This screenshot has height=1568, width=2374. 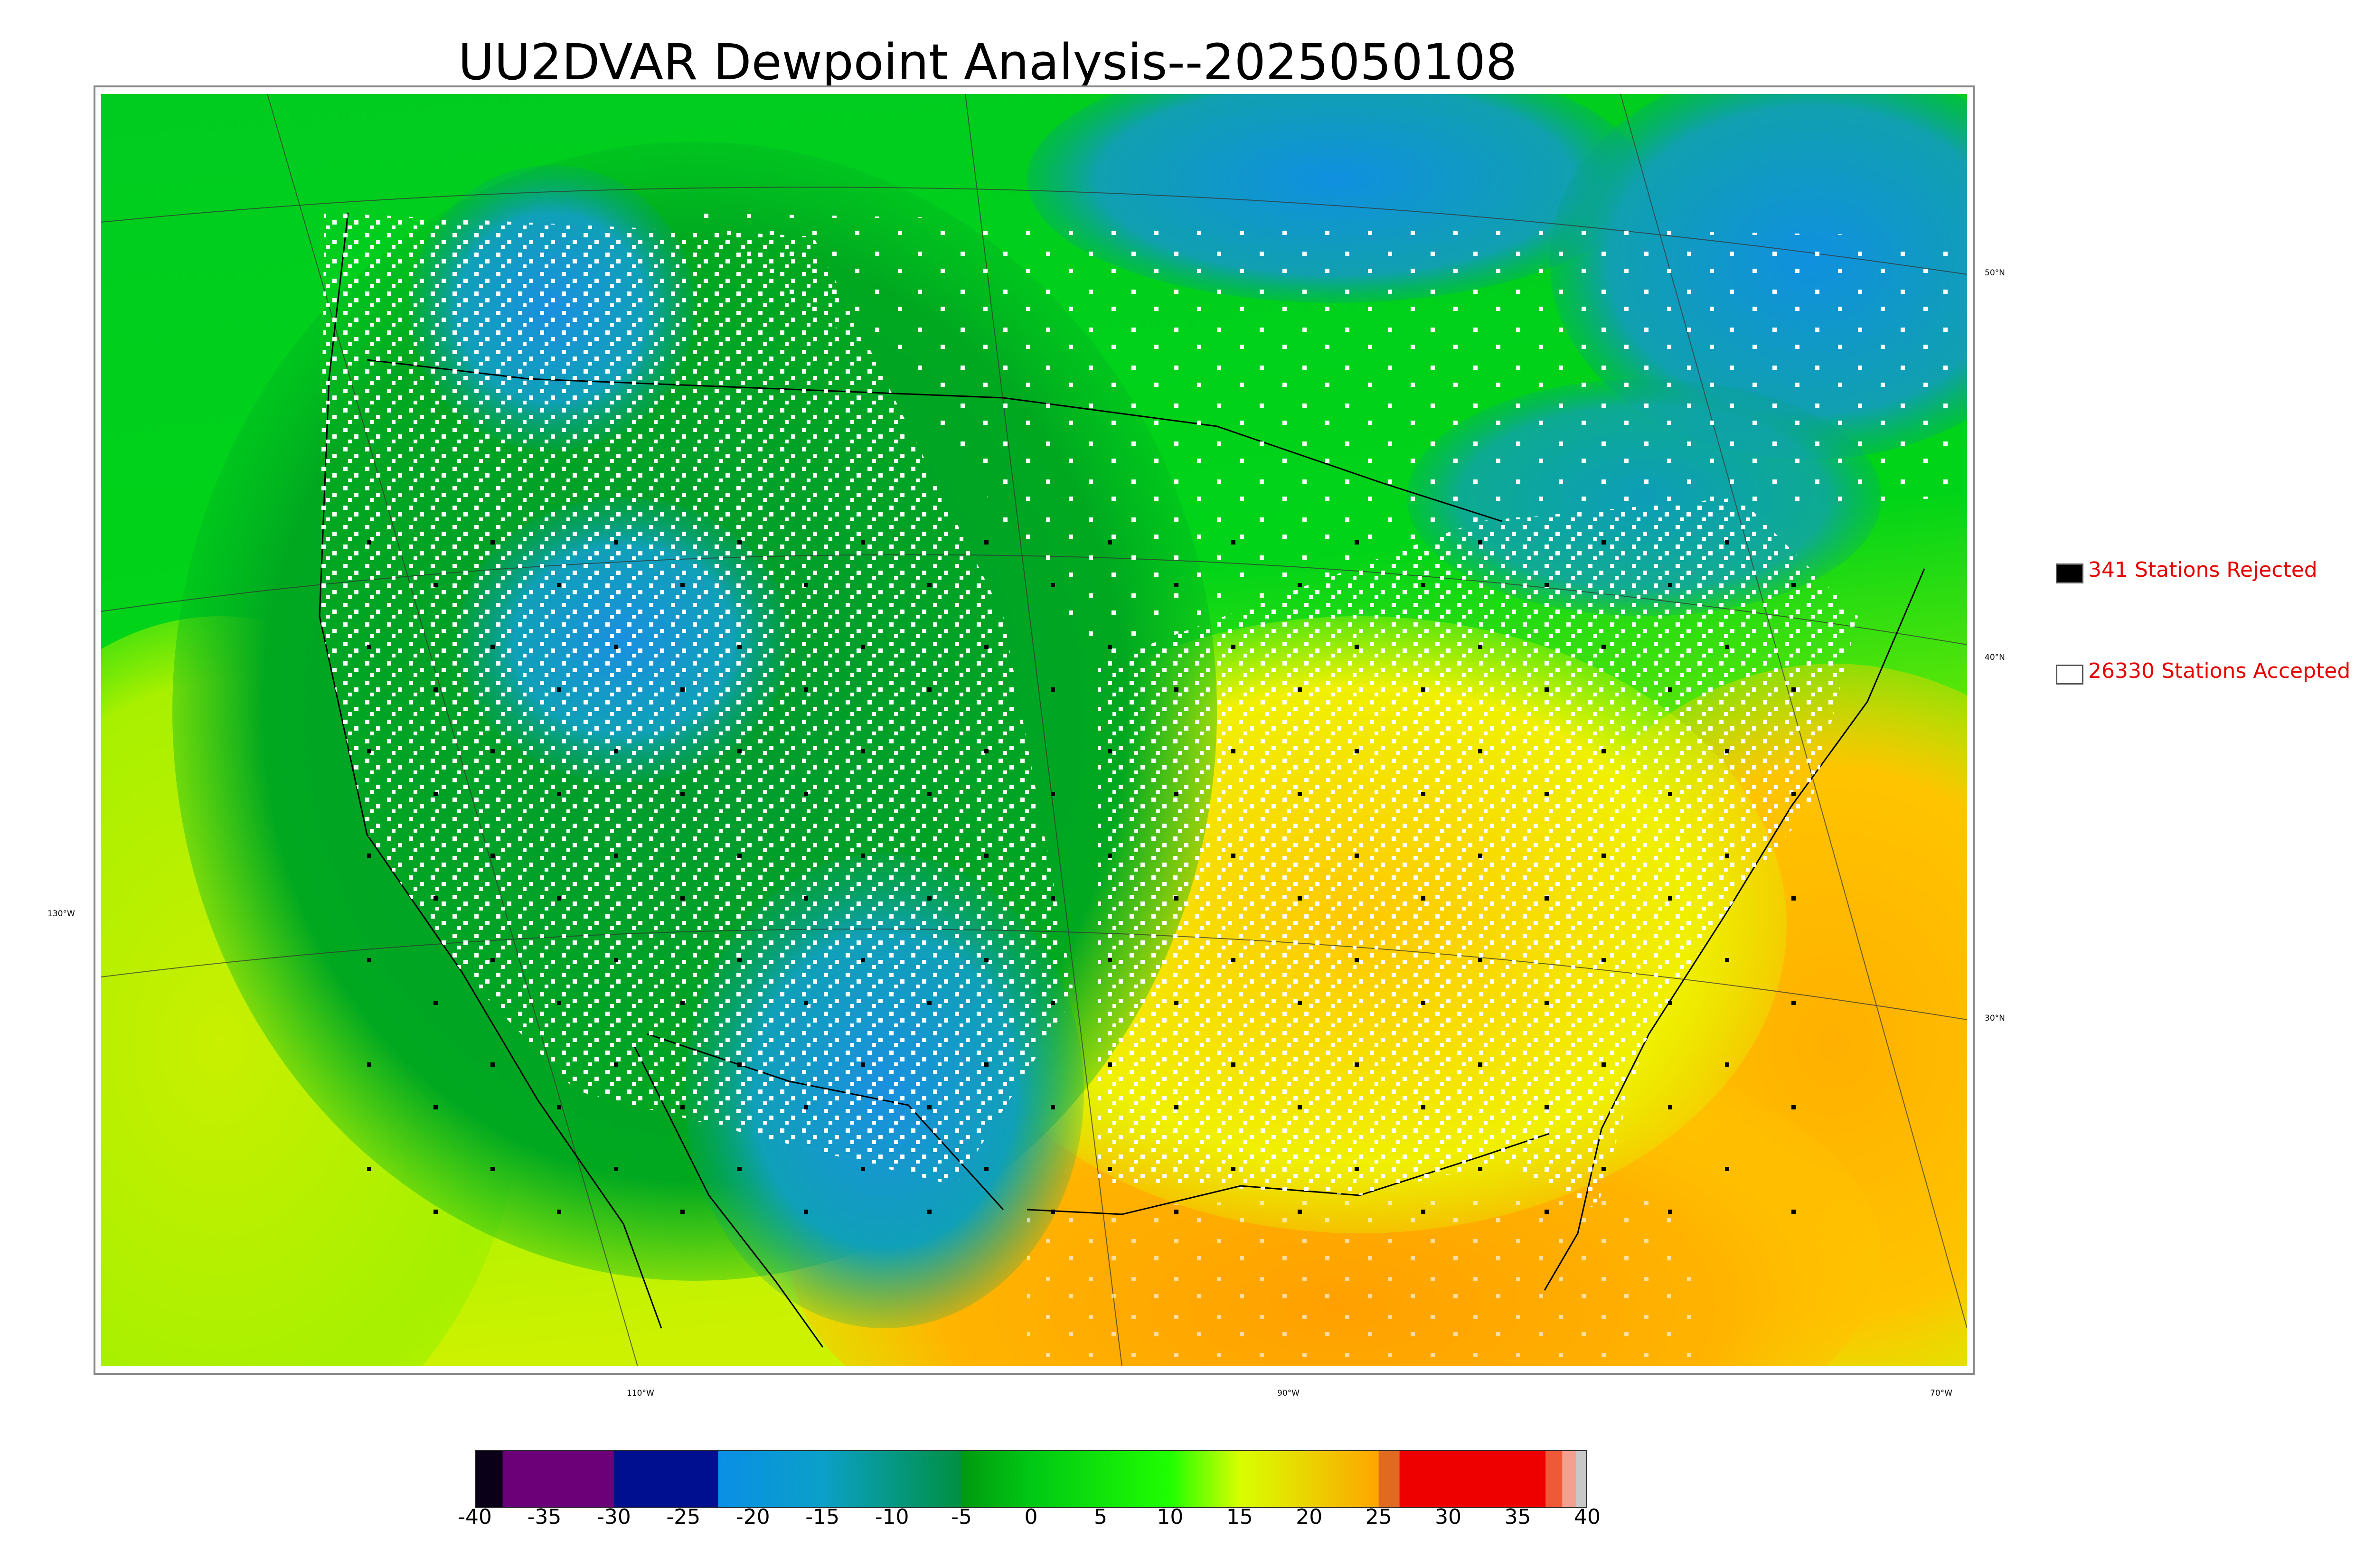 What do you see at coordinates (475, 1517) in the screenshot?
I see `colorbar-tick-label: -40` at bounding box center [475, 1517].